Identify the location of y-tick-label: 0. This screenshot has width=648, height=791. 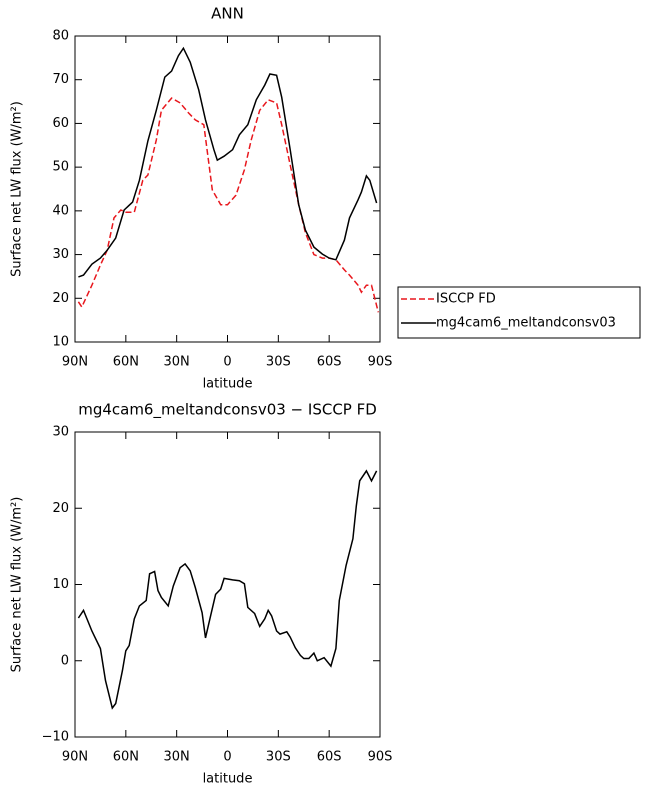
(65, 660).